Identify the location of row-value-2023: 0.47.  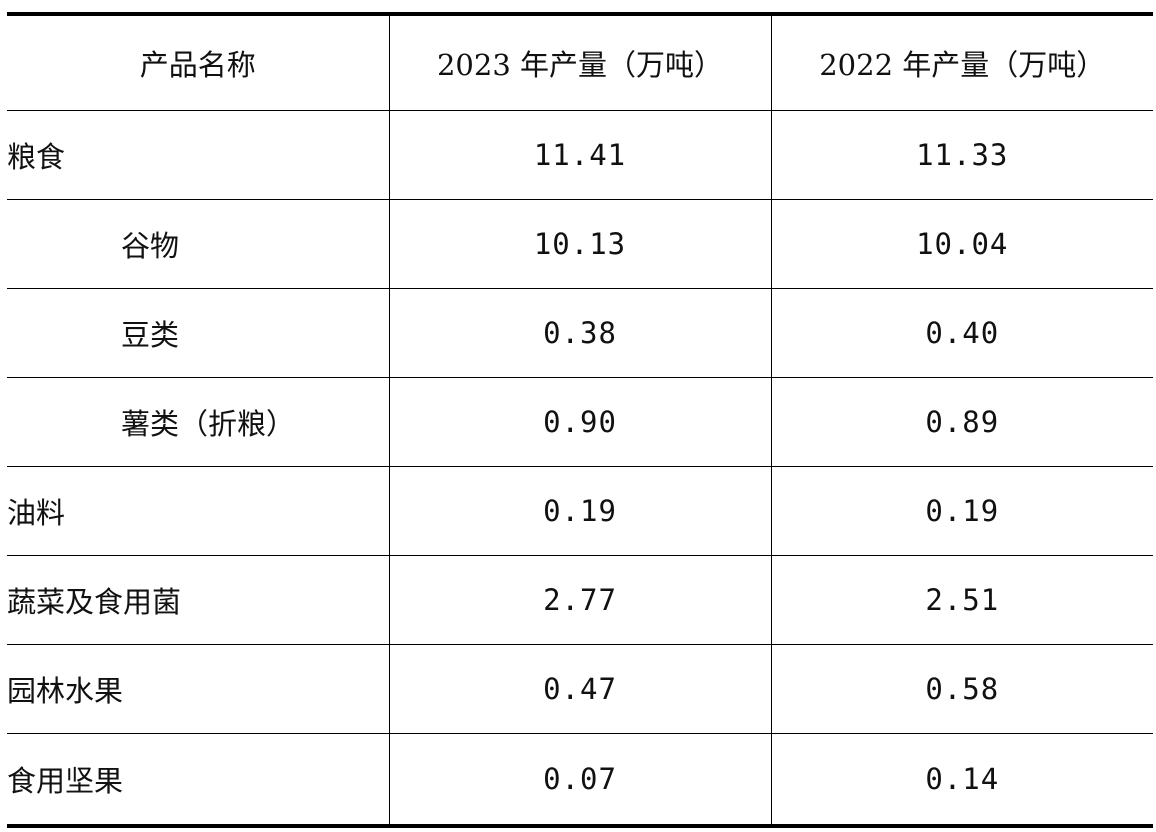
(579, 688).